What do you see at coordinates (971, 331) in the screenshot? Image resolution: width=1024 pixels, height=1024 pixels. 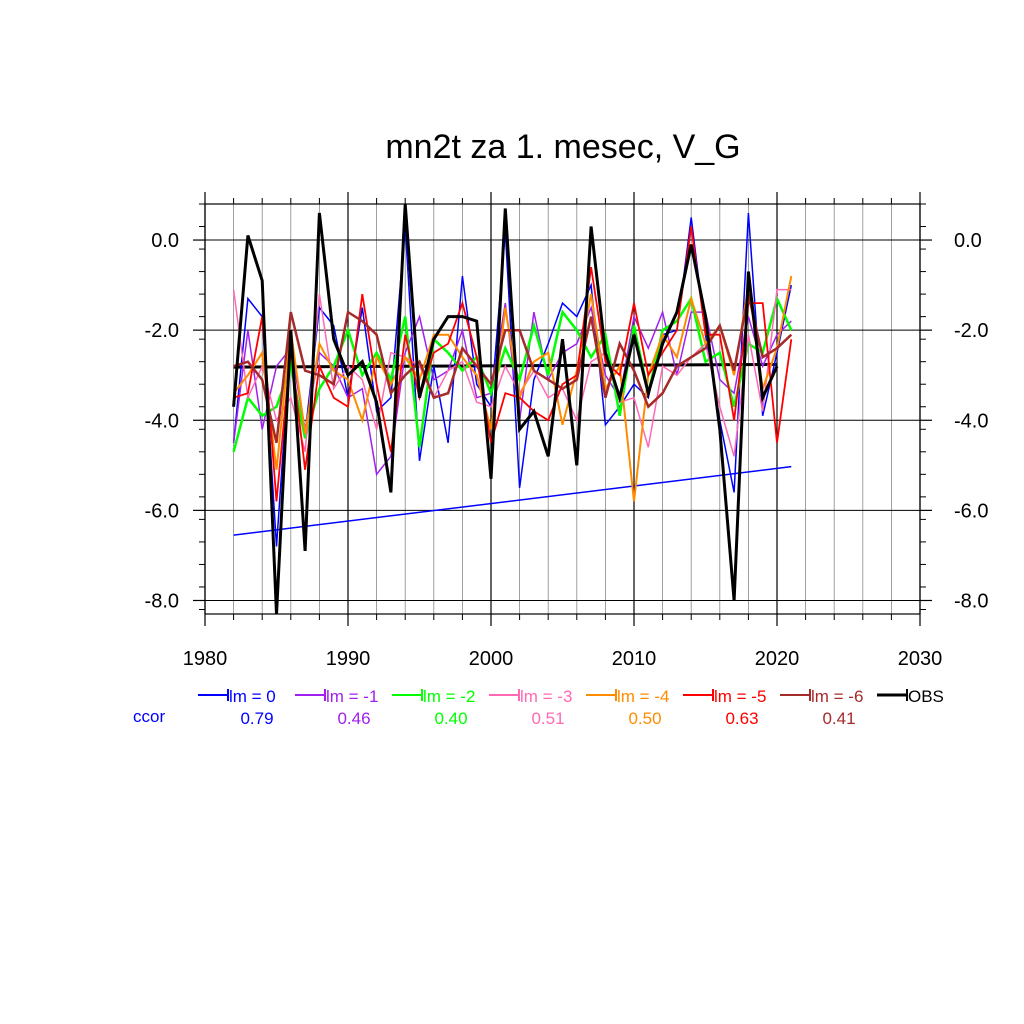 I see `y-tick-label-right: -2.0` at bounding box center [971, 331].